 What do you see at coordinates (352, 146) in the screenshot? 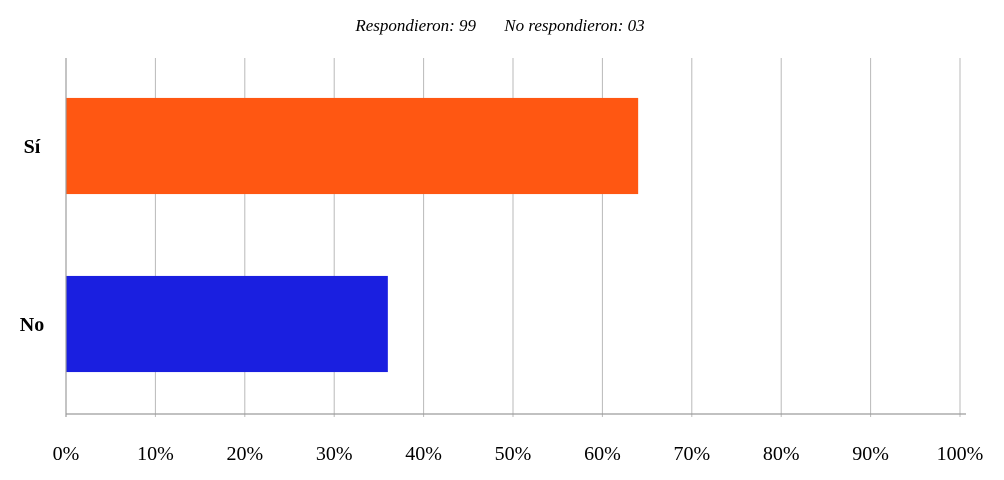
I see `bar-si` at bounding box center [352, 146].